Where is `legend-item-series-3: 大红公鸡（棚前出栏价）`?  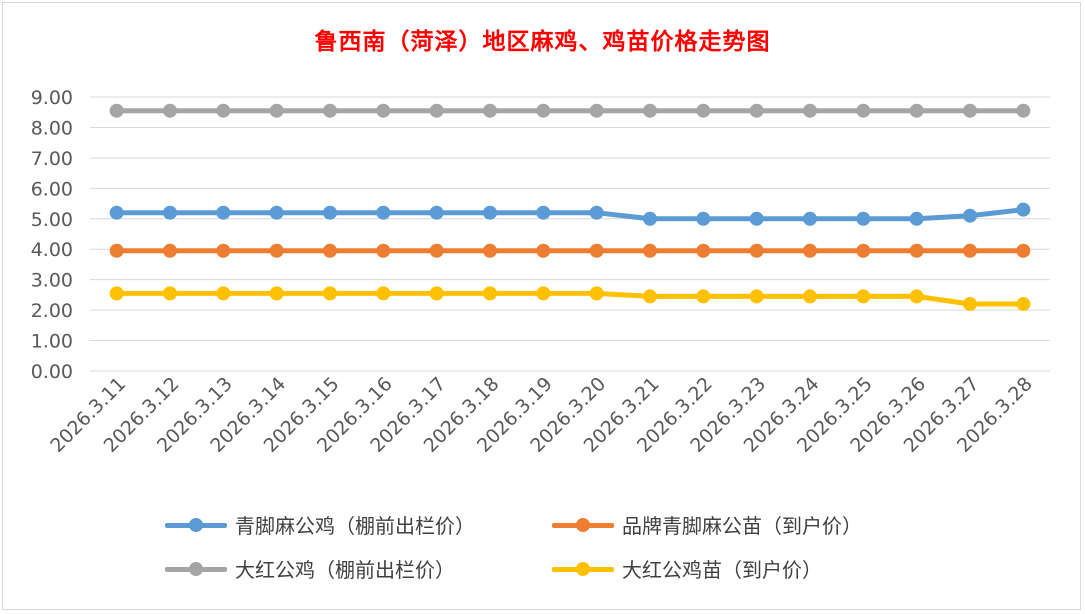
legend-item-series-3: 大红公鸡（棚前出栏价） is located at coordinates (310, 568).